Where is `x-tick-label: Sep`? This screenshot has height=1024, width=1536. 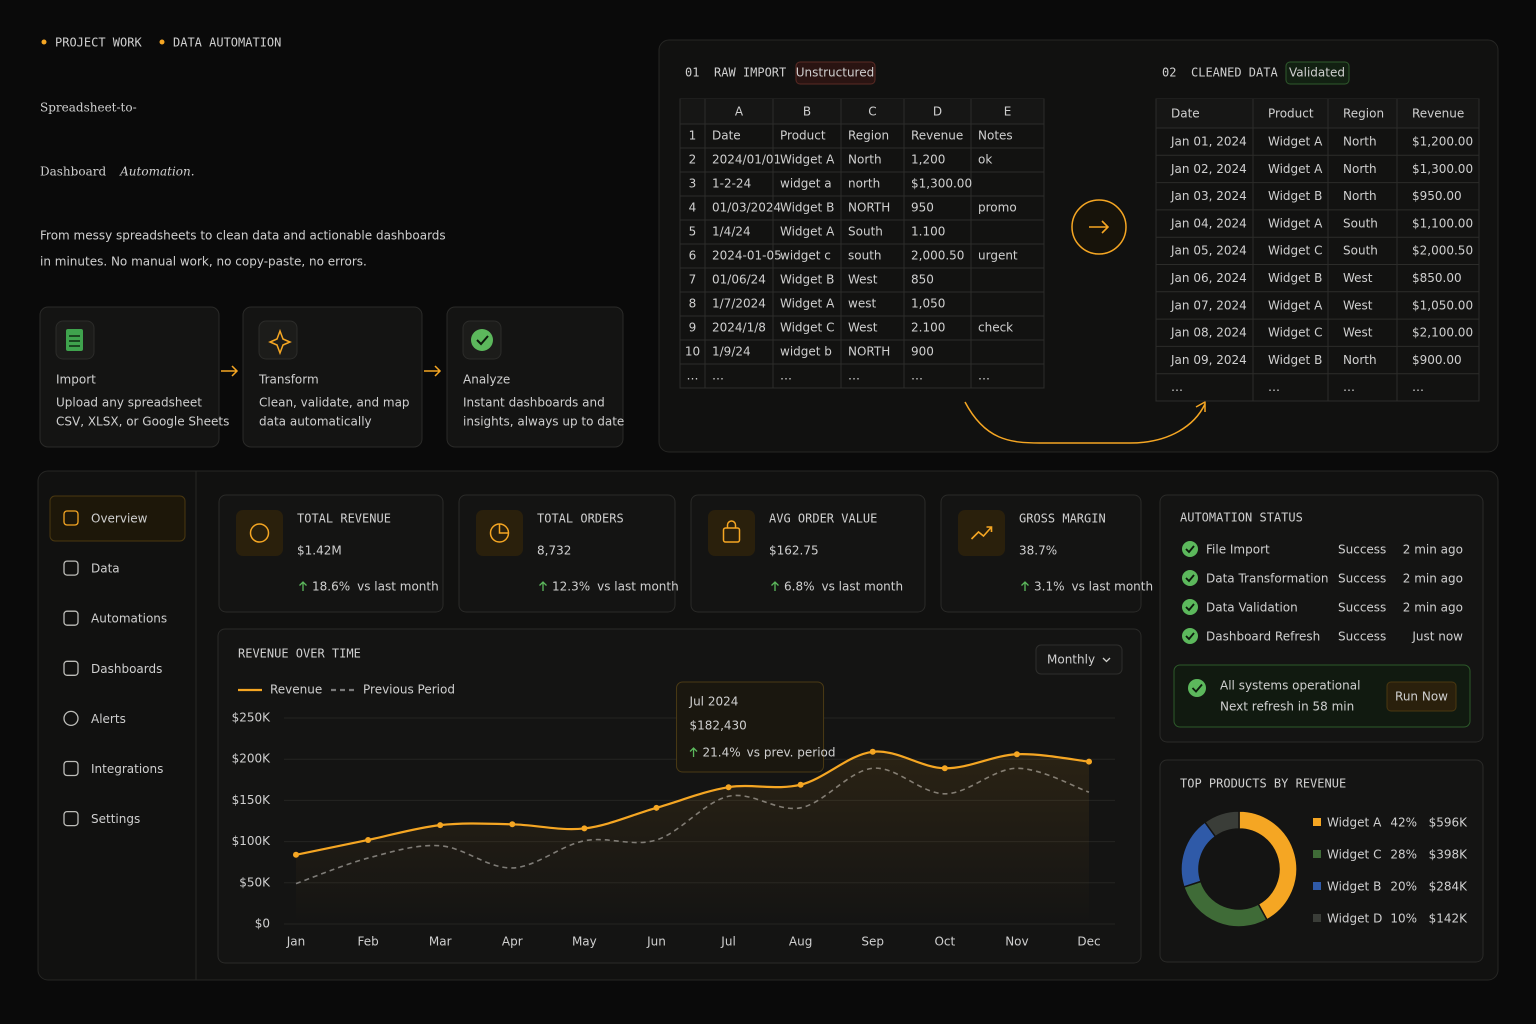 x-tick-label: Sep is located at coordinates (872, 942).